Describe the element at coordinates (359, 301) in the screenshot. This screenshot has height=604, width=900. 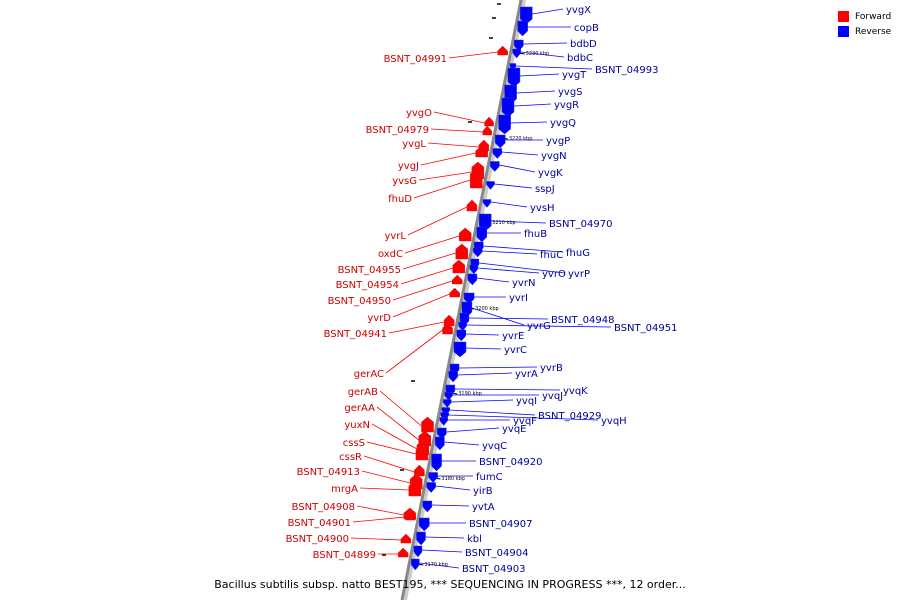
I see `gene-label-forward: BSNT_04950` at that location.